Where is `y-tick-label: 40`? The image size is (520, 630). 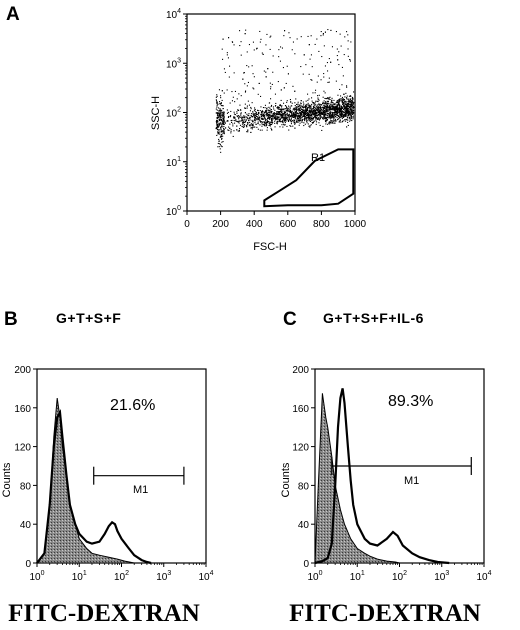 y-tick-label: 40 is located at coordinates (304, 525).